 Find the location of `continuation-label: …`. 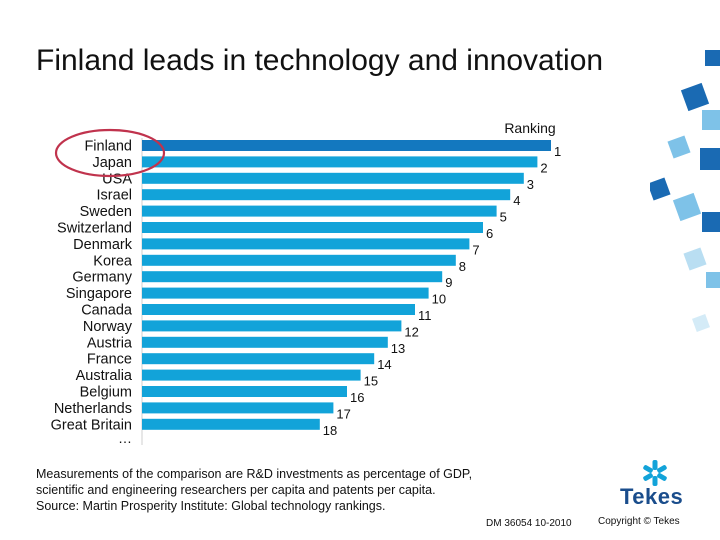

continuation-label: … is located at coordinates (125, 438).